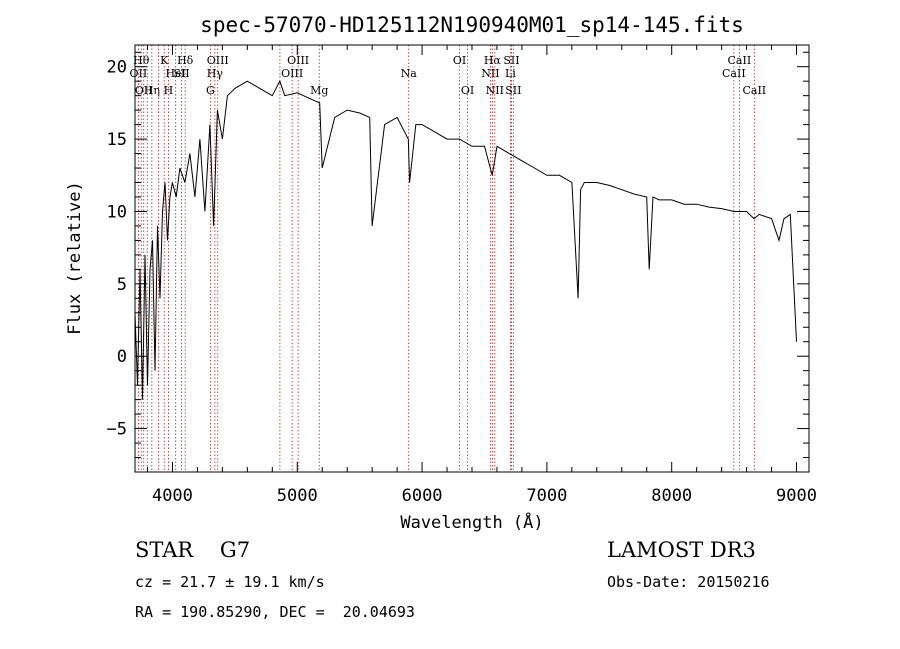 This screenshot has width=900, height=649. Describe the element at coordinates (275, 612) in the screenshot. I see `ra-dec: RA = 190.85290, DEC = 20.04693` at that location.